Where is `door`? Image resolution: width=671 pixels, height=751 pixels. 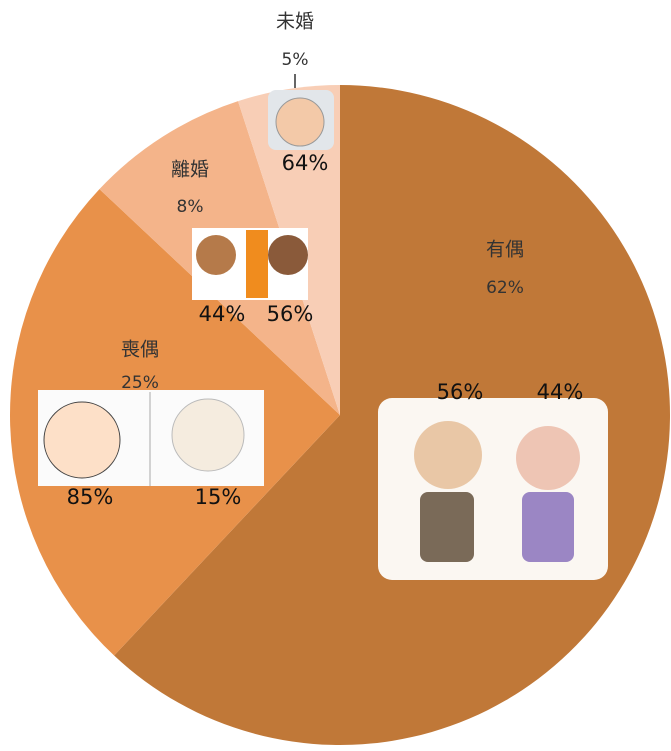
door is located at coordinates (257, 264).